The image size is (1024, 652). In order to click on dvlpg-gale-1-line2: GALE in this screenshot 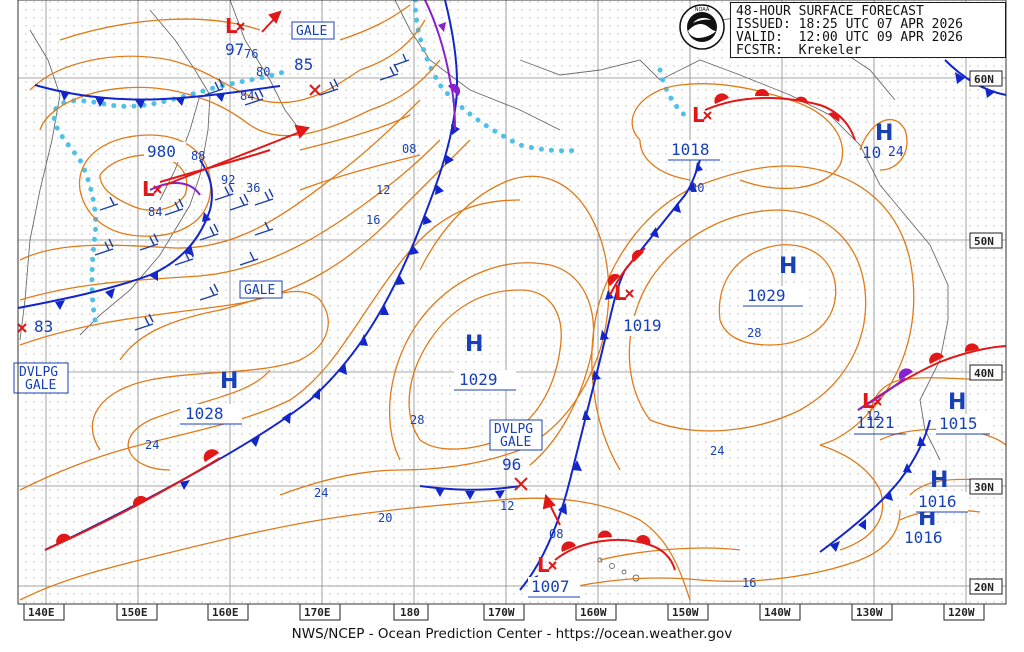, I will do `click(40, 385)`.